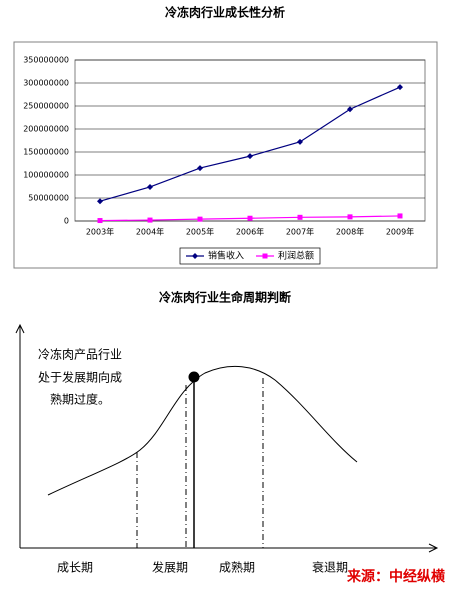 Image resolution: width=451 pixels, height=591 pixels. What do you see at coordinates (46, 152) in the screenshot?
I see `y-tick-label: 150000000` at bounding box center [46, 152].